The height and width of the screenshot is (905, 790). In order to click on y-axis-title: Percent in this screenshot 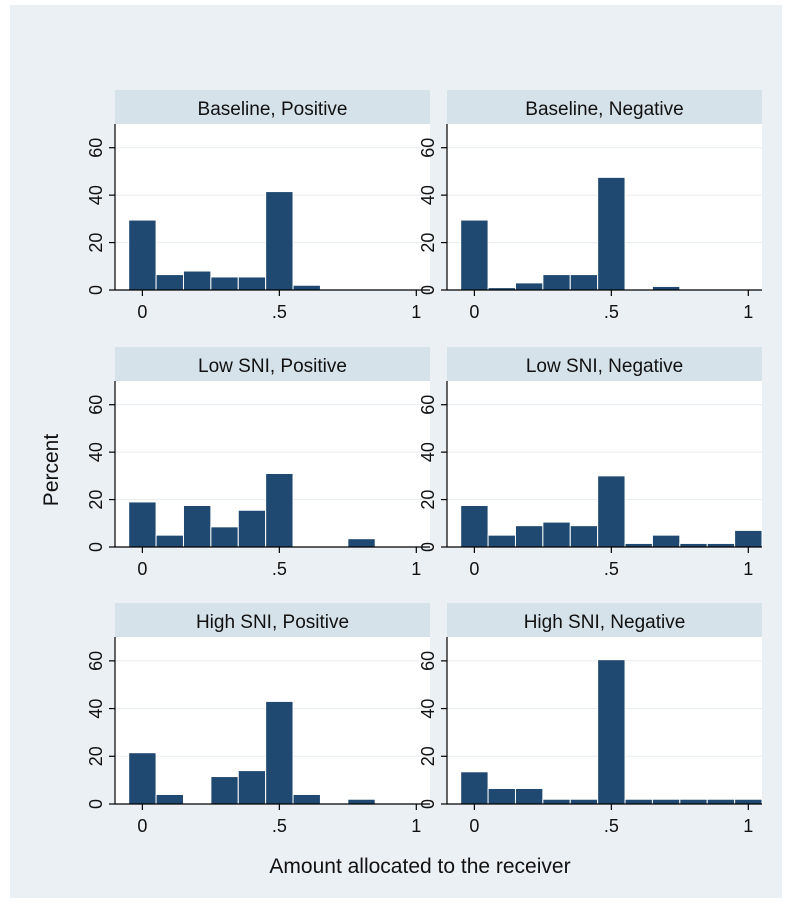, I will do `click(51, 470)`.